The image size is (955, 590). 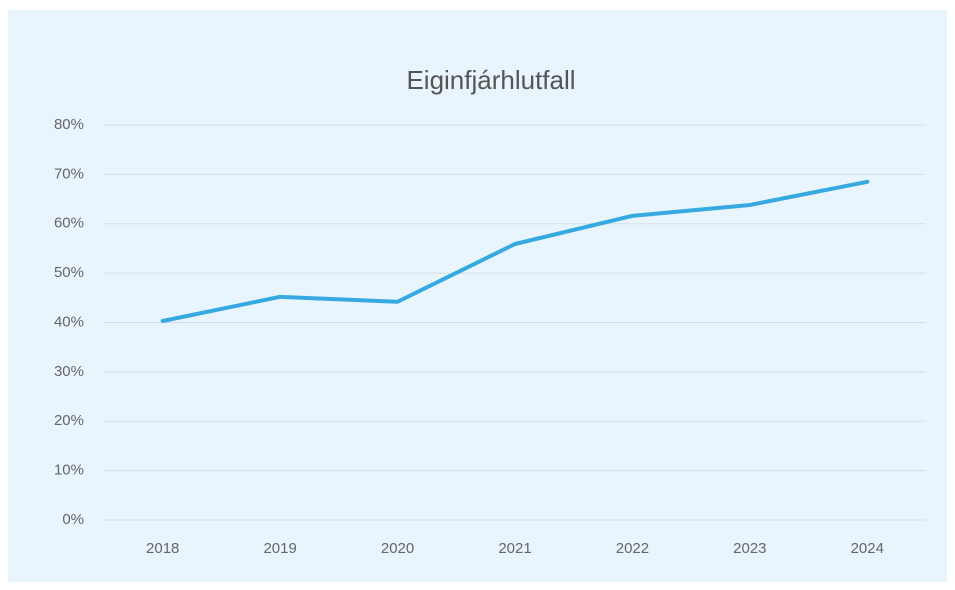 I want to click on chart-title: Eiginfjárhlutfall, so click(x=490, y=80).